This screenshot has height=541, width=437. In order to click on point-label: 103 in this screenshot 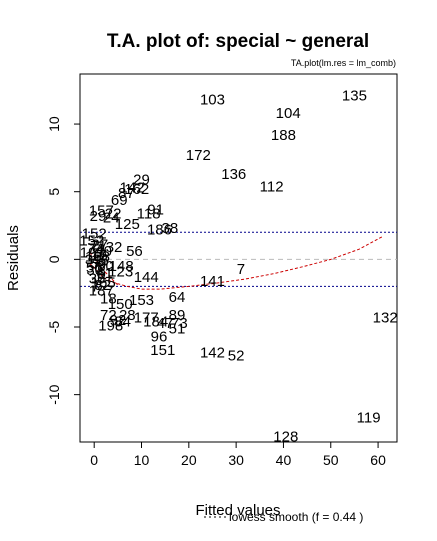, I will do `click(212, 100)`.